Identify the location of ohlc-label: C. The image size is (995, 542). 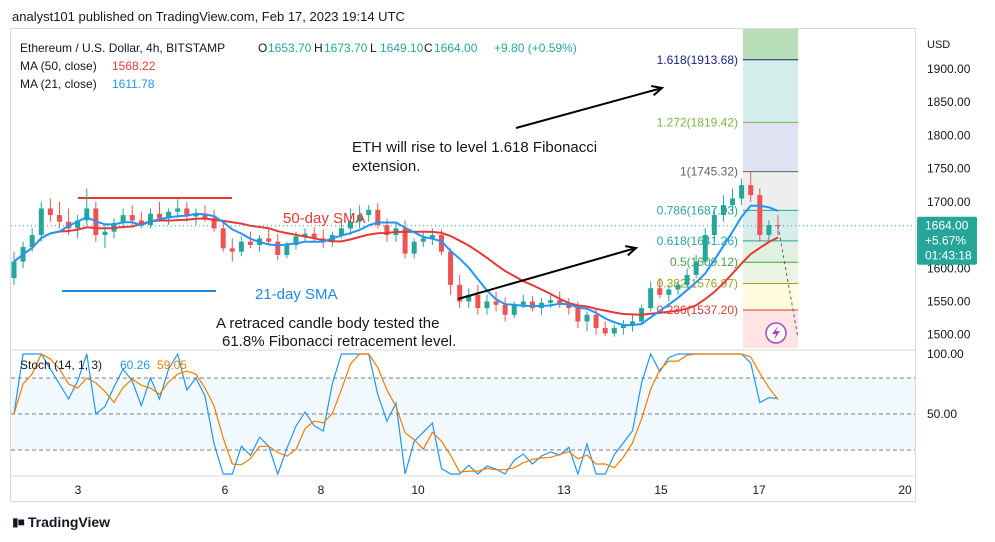
(428, 48).